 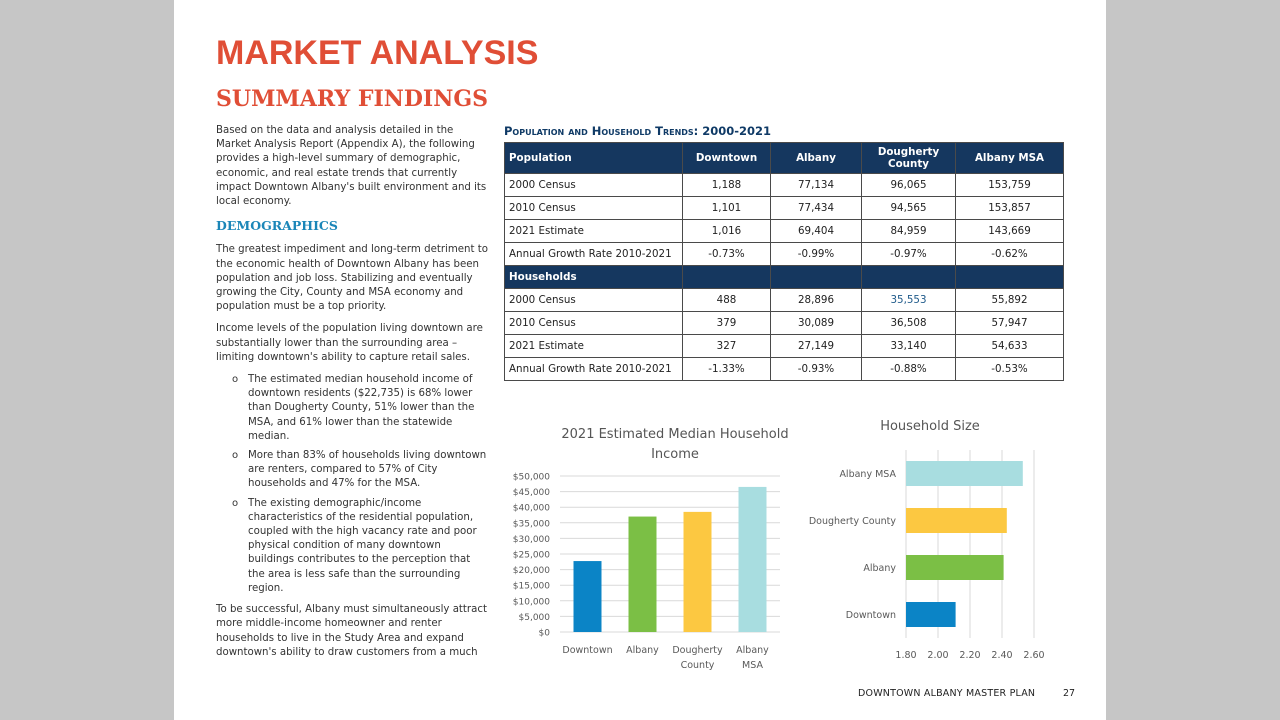 I want to click on x-tick-label: MSA, so click(x=752, y=665).